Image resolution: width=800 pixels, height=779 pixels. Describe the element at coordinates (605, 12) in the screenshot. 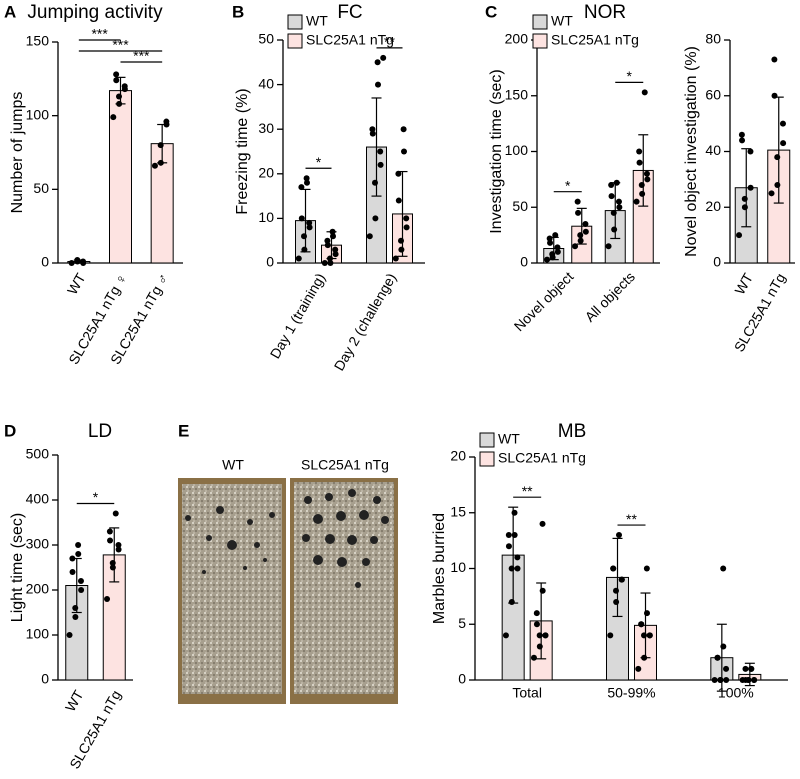

I see `chart-title: NOR` at that location.